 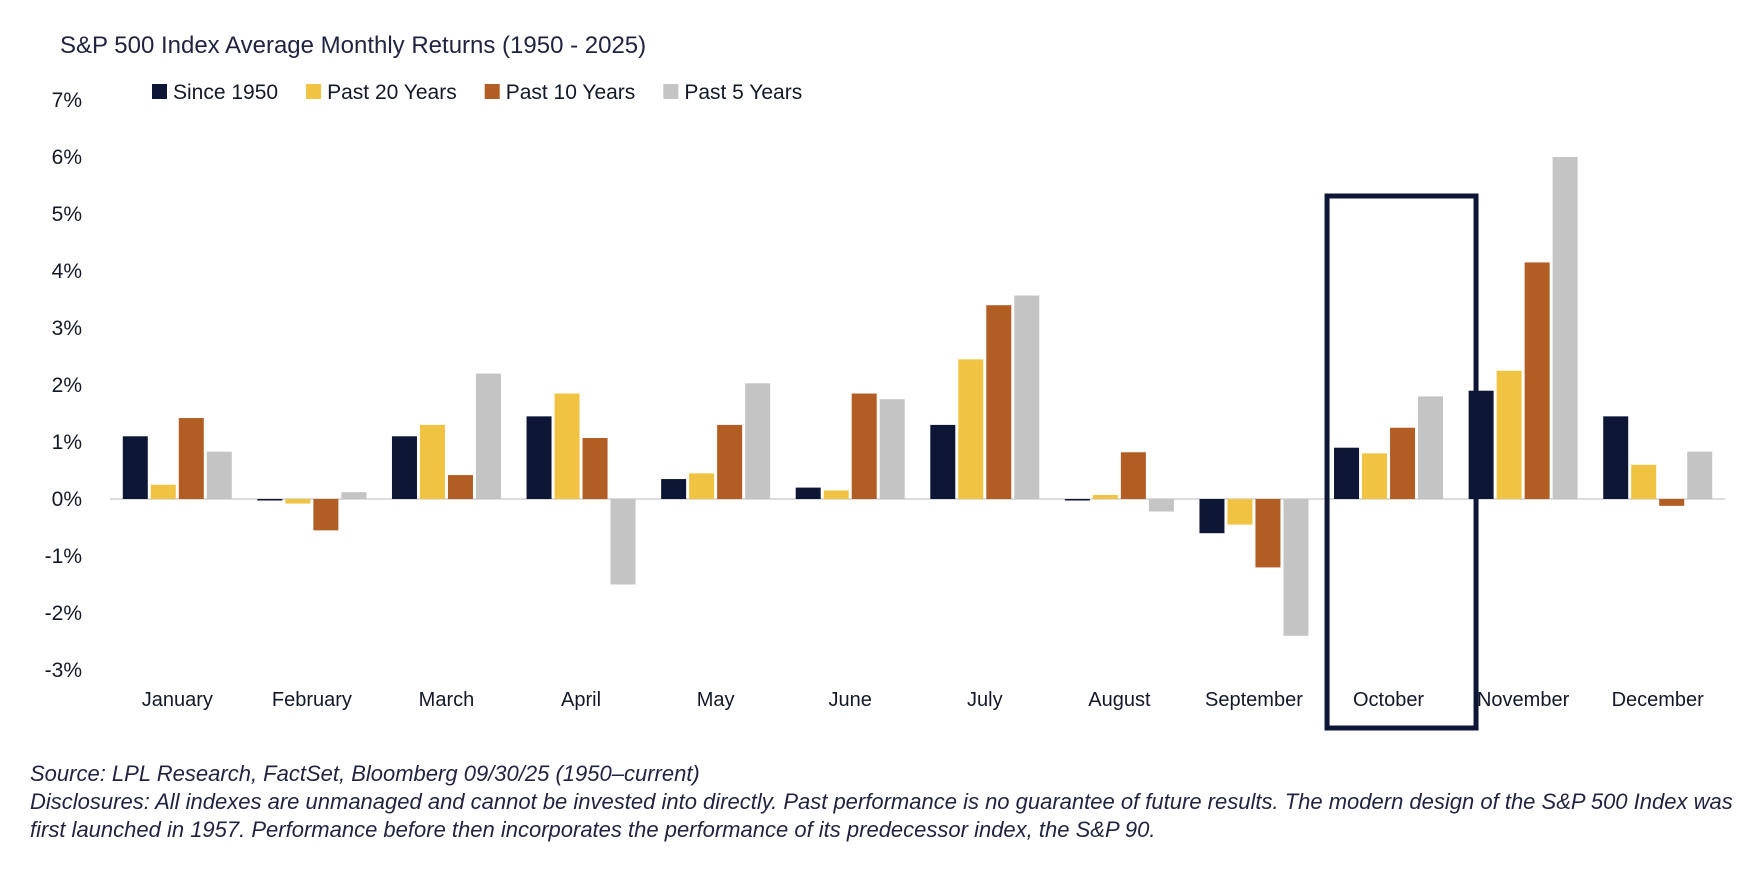 What do you see at coordinates (1481, 444) in the screenshot?
I see `bar-november-since-1950` at bounding box center [1481, 444].